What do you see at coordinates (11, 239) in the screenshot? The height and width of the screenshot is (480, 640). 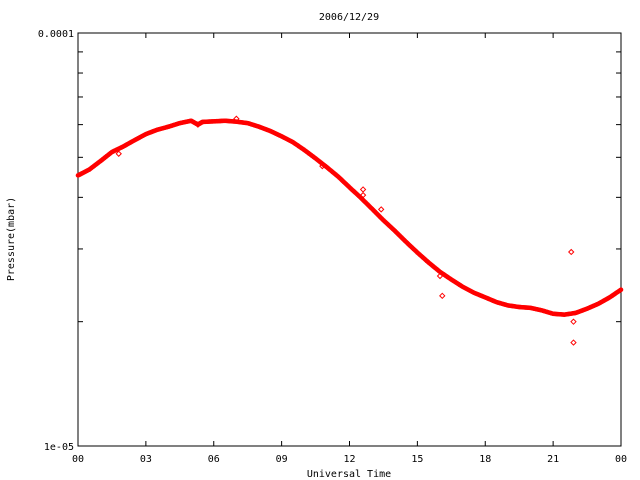 I see `y-axis-label: Pressure(mbar)` at bounding box center [11, 239].